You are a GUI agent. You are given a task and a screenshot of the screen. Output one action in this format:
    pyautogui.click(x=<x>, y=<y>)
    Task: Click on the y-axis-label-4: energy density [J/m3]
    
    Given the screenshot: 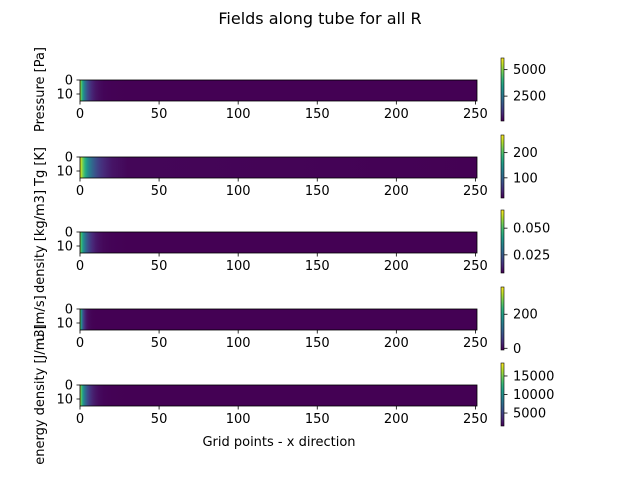 What is the action you would take?
    pyautogui.click(x=40, y=394)
    